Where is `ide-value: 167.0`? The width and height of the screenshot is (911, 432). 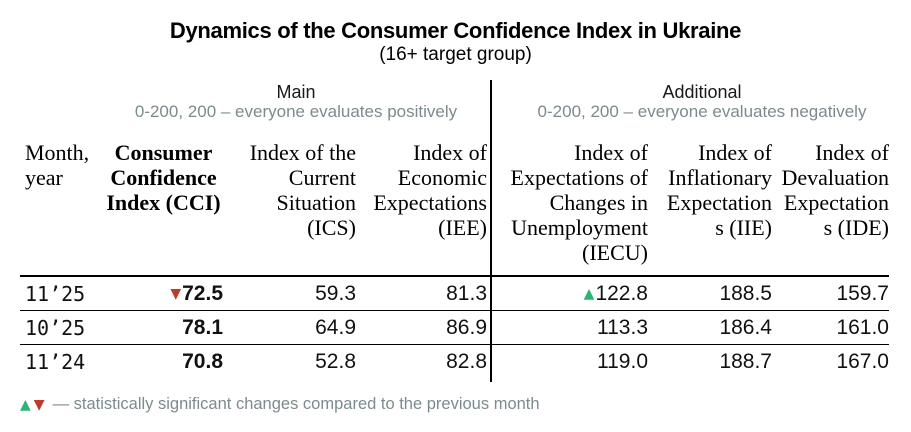
ide-value: 167.0 is located at coordinates (862, 361).